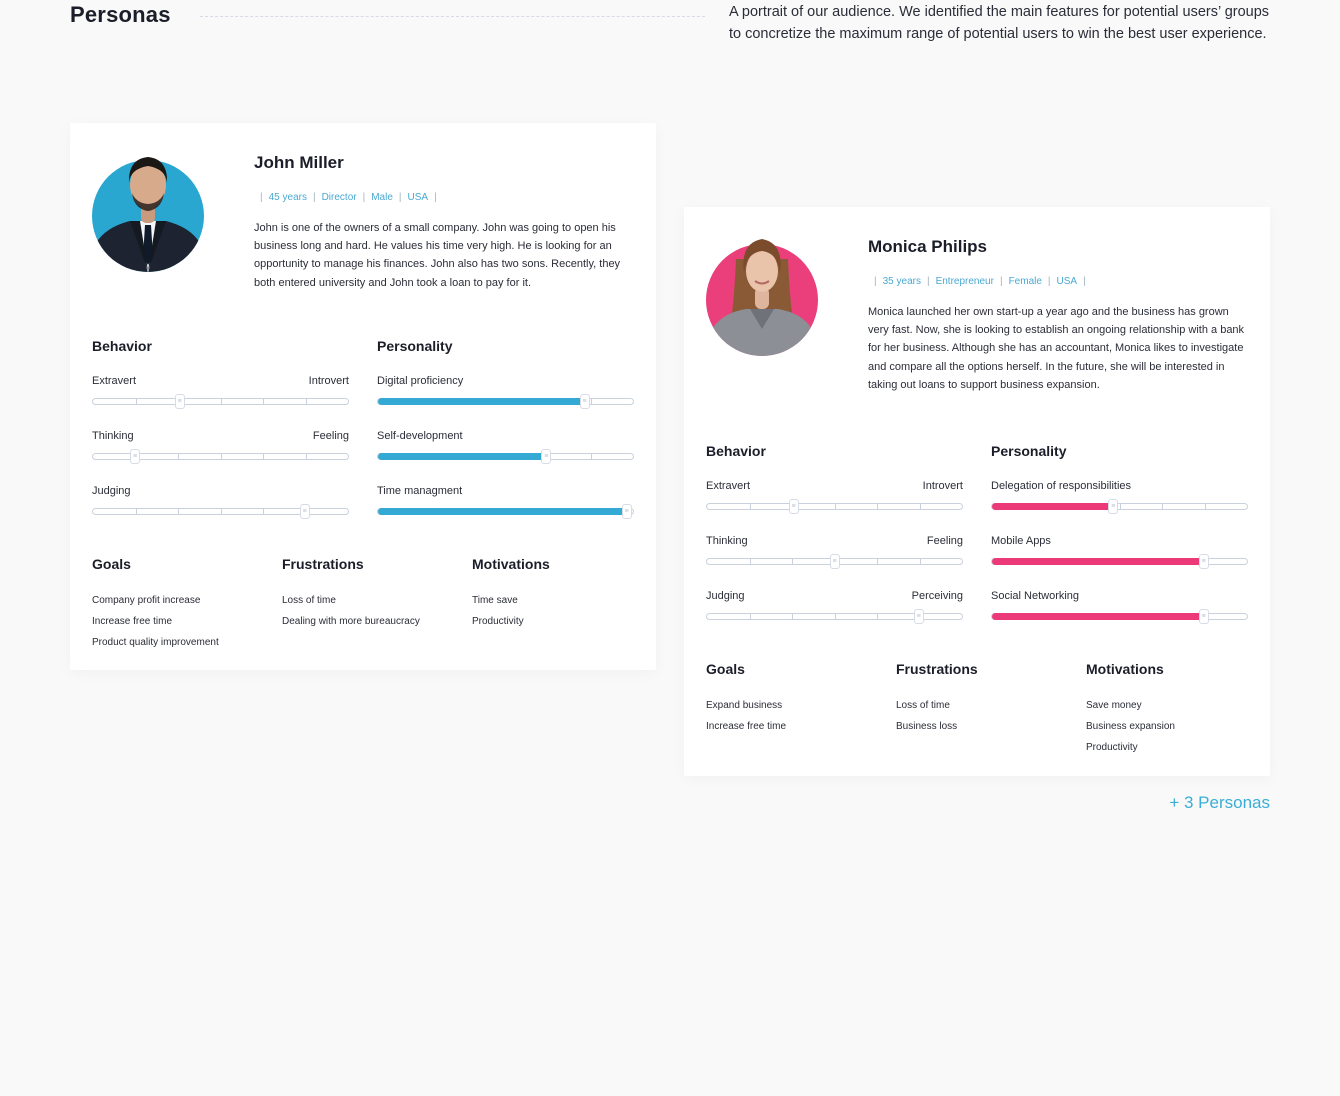  What do you see at coordinates (323, 564) in the screenshot?
I see `frustrations-title: Frustrations` at bounding box center [323, 564].